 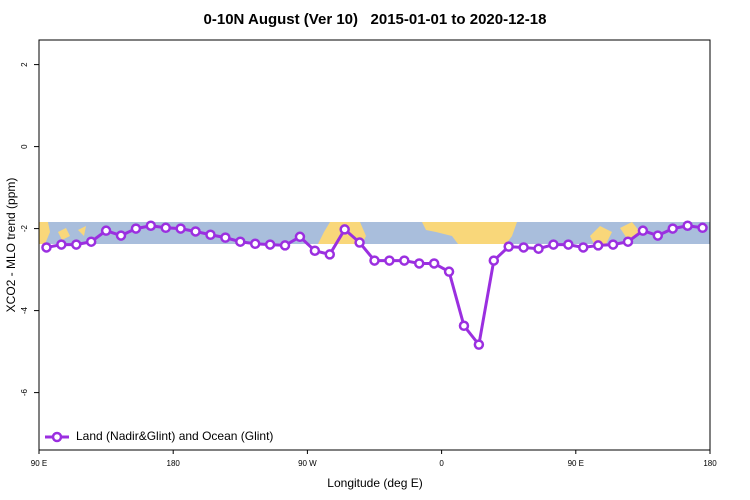 I want to click on y-tick-label: -6, so click(x=24, y=392).